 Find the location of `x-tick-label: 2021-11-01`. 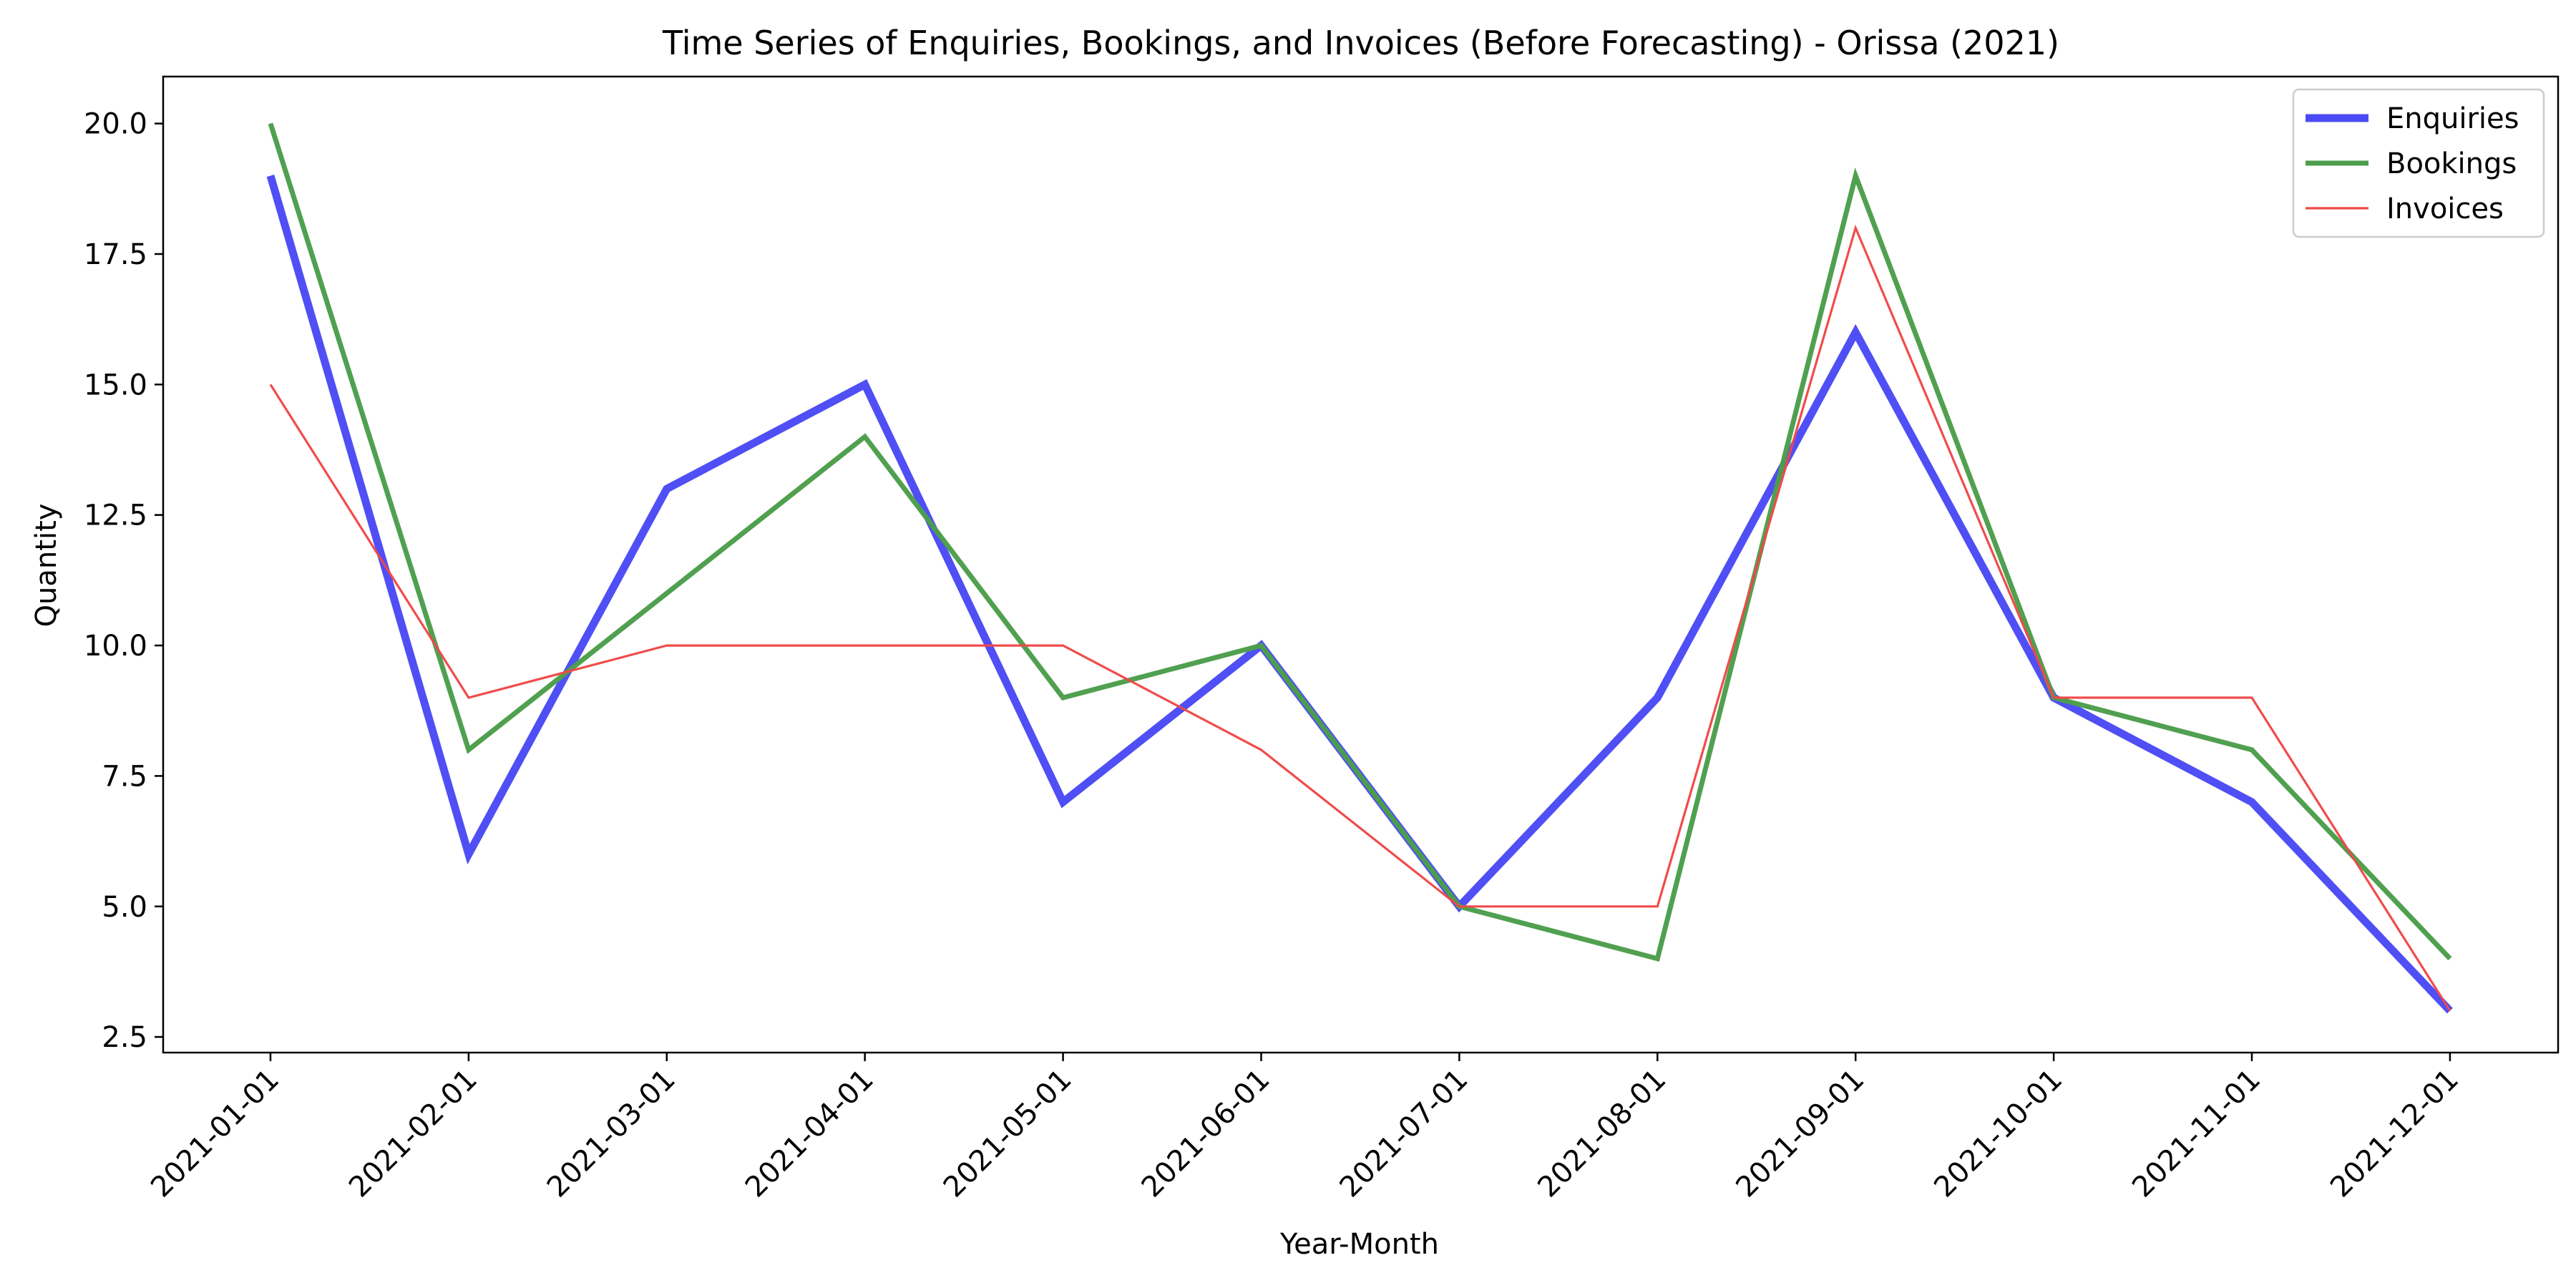

x-tick-label: 2021-11-01 is located at coordinates (2196, 1133).